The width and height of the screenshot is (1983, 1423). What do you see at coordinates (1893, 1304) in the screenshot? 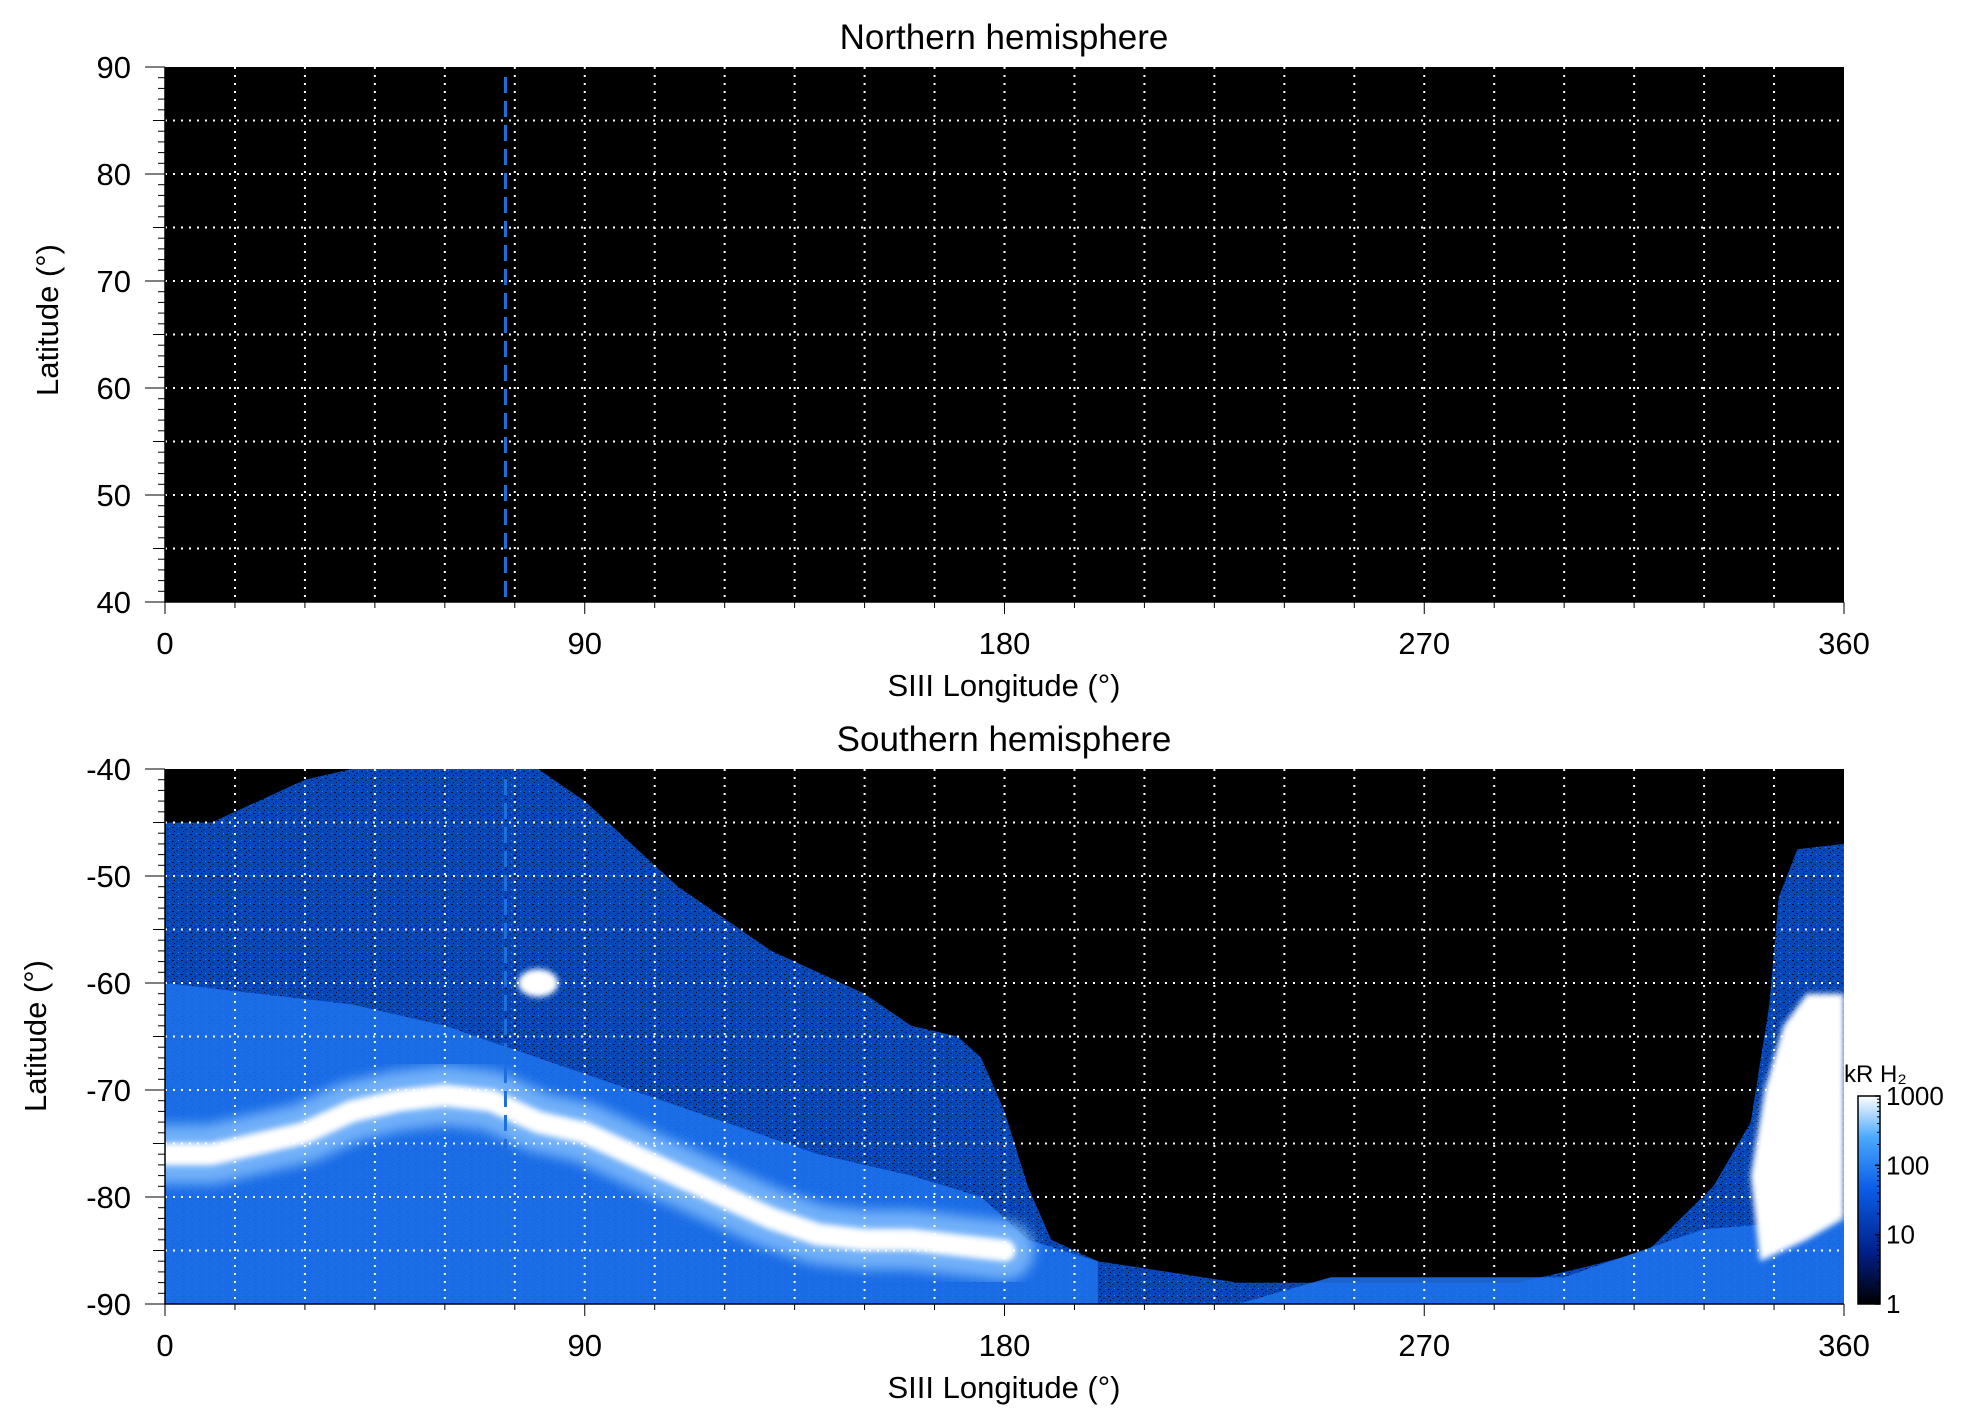
I see `colorbar-tick-label: 1` at bounding box center [1893, 1304].